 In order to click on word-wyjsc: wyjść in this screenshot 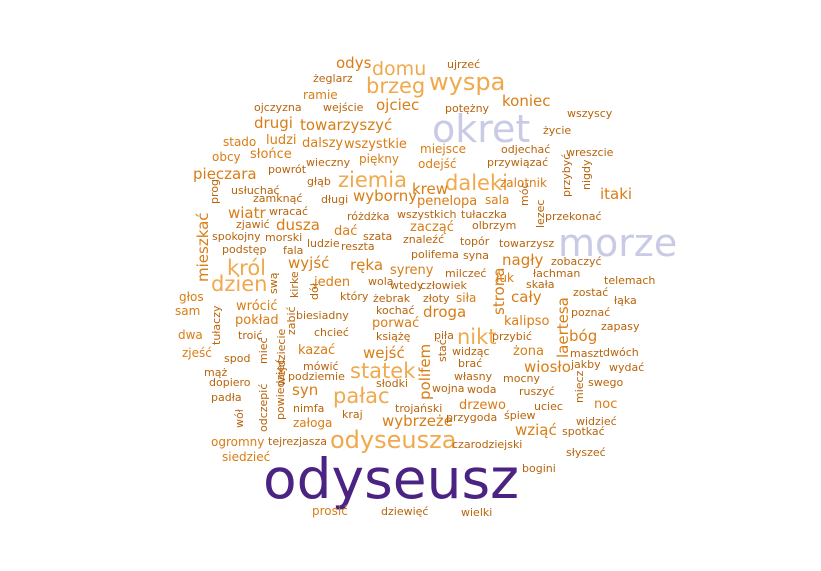, I will do `click(309, 263)`.